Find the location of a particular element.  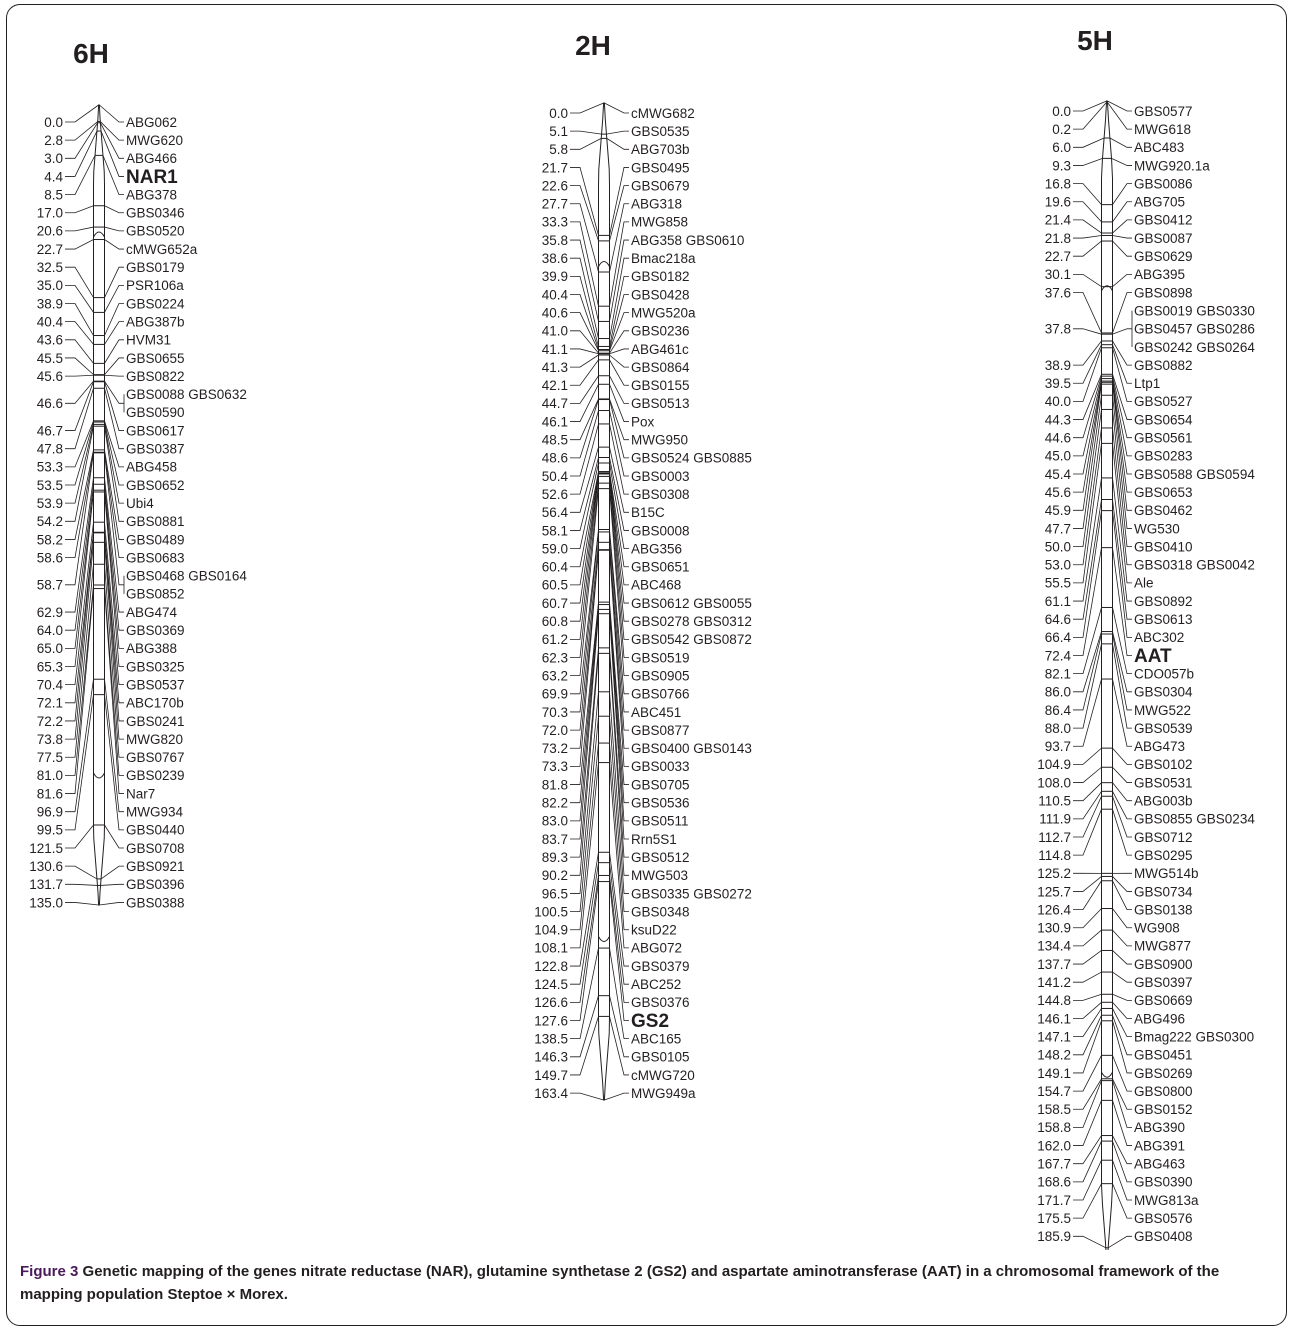

marker-label: GBS0387 is located at coordinates (155, 449).